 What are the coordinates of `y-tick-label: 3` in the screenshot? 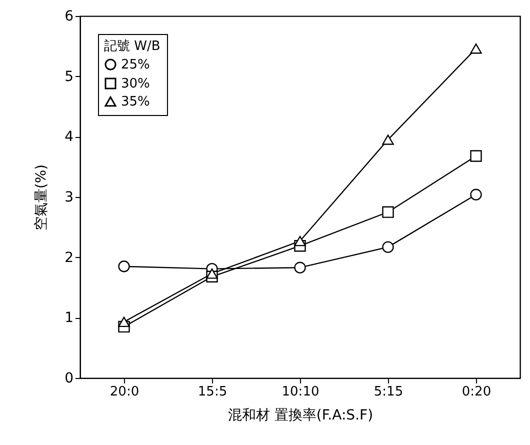 It's located at (69, 198).